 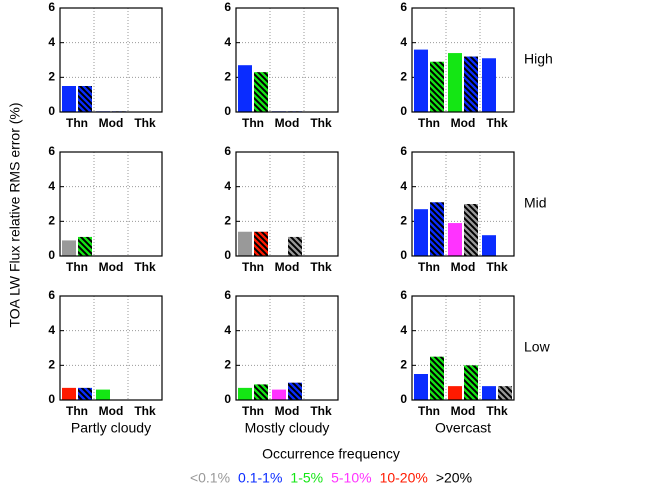 What do you see at coordinates (111, 428) in the screenshot?
I see `column-label: Partly cloudy` at bounding box center [111, 428].